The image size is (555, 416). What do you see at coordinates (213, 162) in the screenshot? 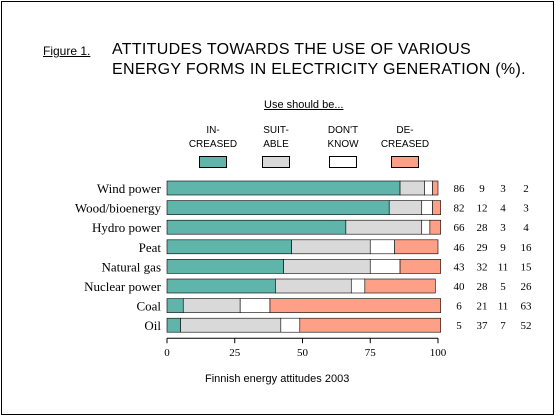
I see `legend-swatch-increased` at bounding box center [213, 162].